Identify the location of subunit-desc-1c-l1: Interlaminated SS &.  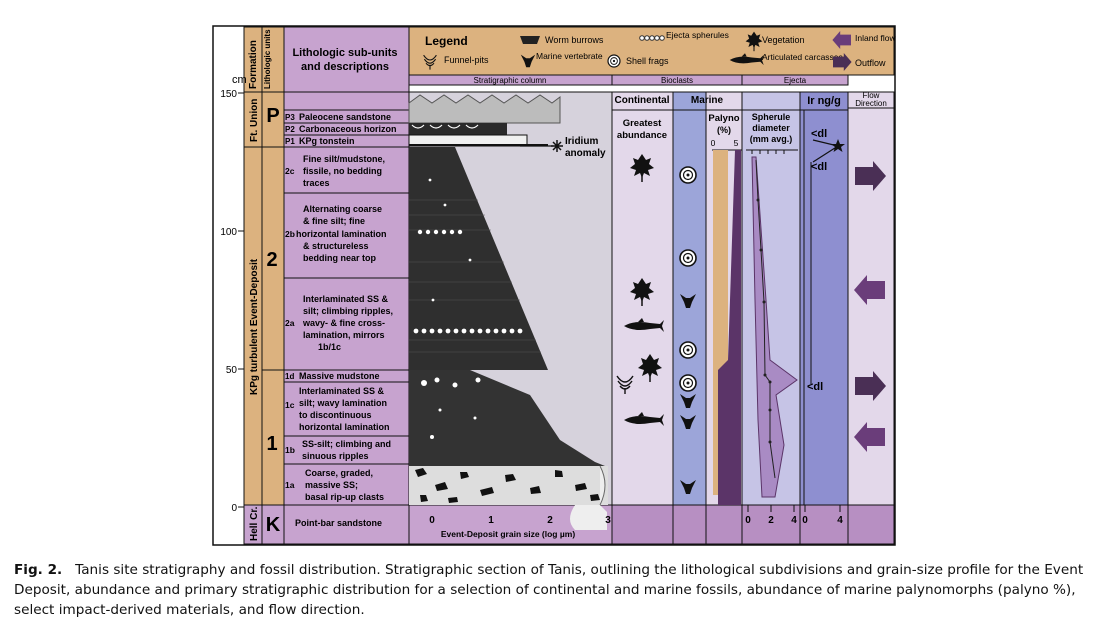
(342, 391).